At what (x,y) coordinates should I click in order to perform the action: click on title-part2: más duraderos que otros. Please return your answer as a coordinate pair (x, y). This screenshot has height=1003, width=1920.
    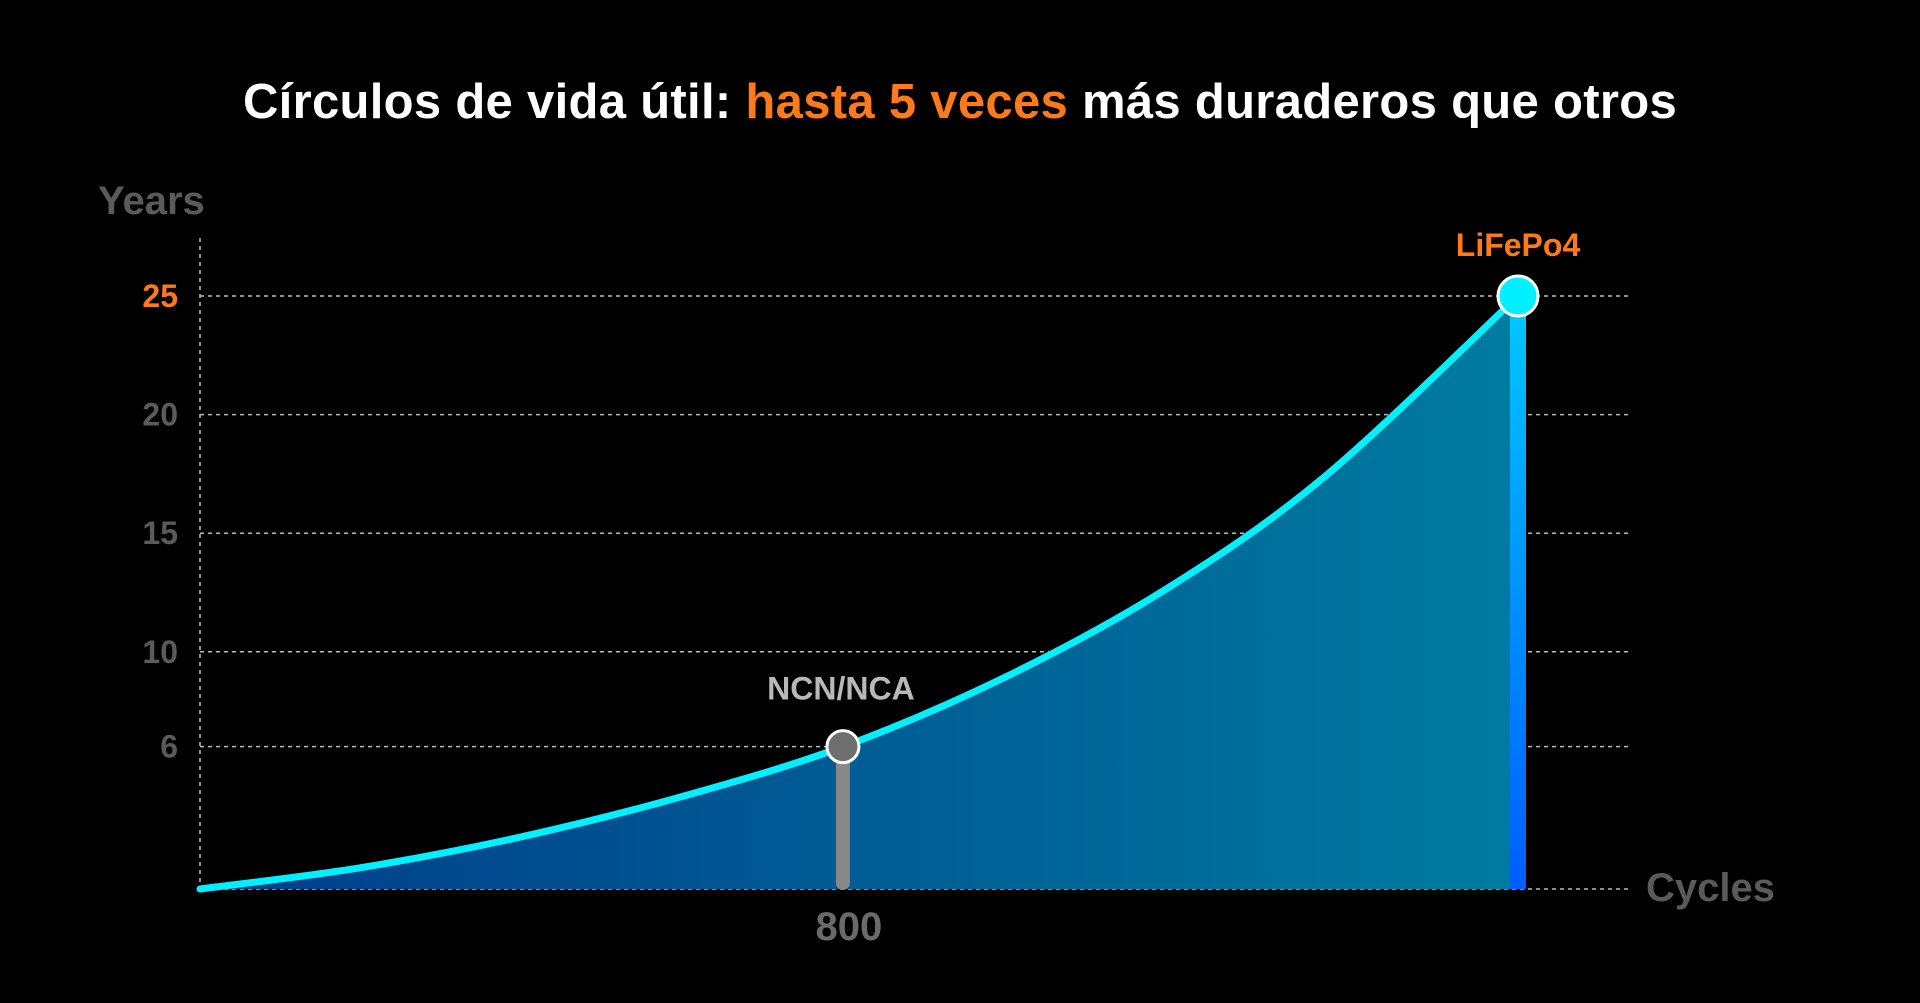
    Looking at the image, I should click on (1373, 102).